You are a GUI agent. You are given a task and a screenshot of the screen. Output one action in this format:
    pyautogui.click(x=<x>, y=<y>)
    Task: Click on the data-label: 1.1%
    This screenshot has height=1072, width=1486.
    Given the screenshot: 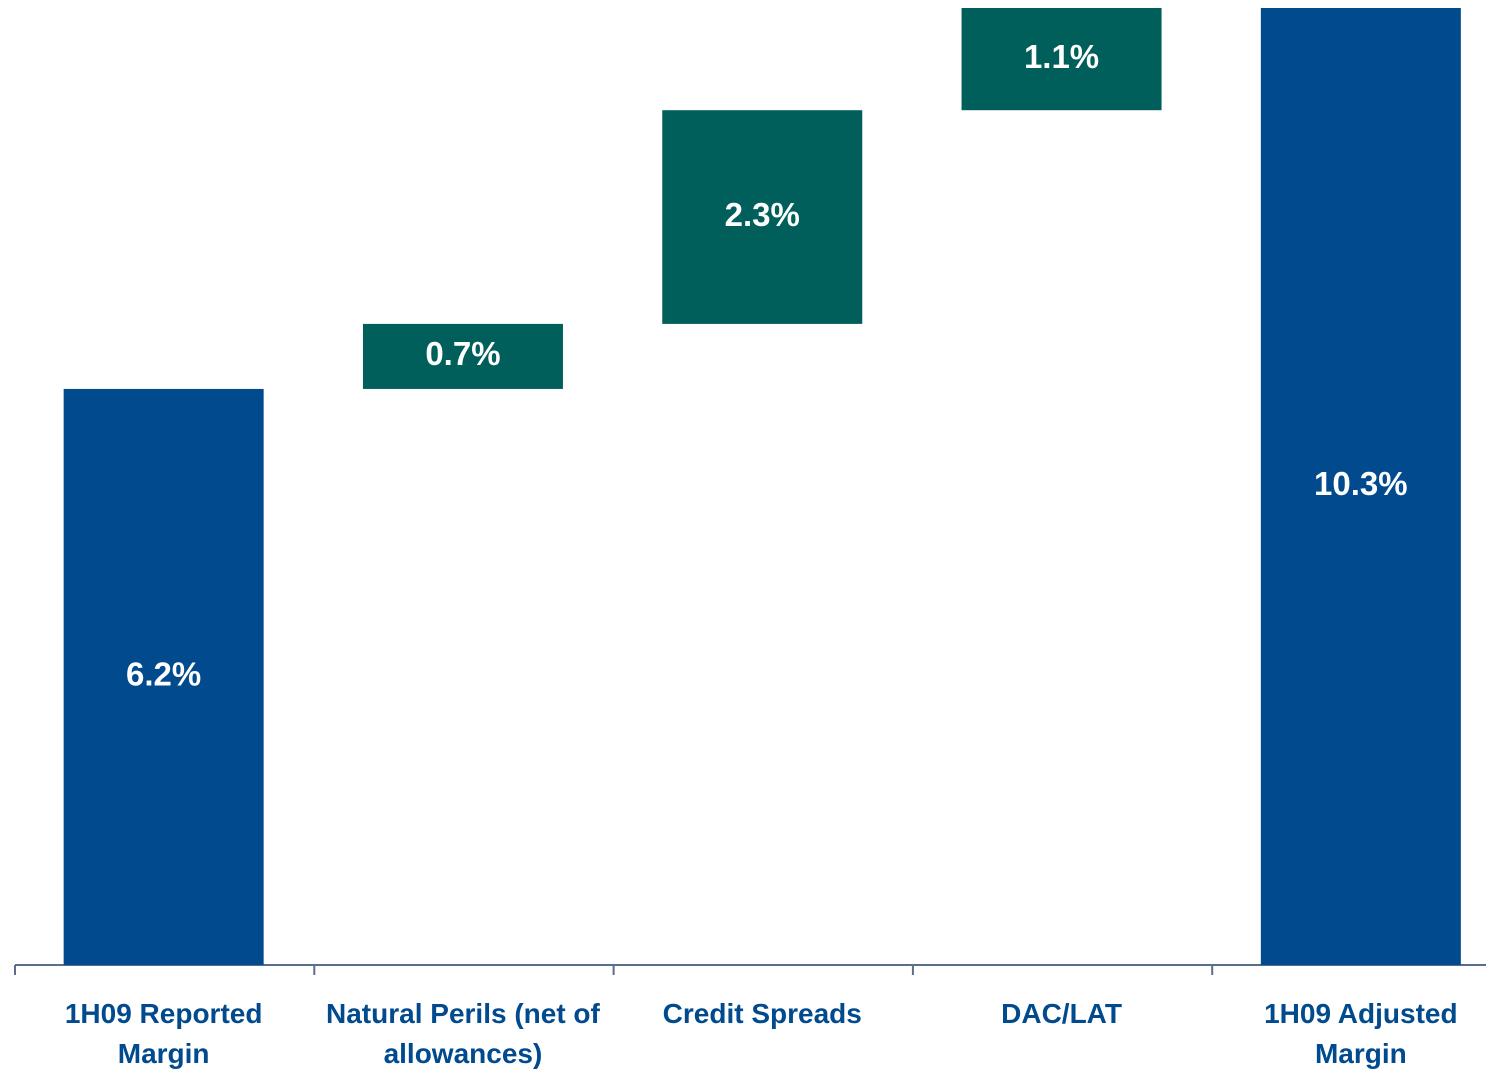 What is the action you would take?
    pyautogui.click(x=1061, y=56)
    